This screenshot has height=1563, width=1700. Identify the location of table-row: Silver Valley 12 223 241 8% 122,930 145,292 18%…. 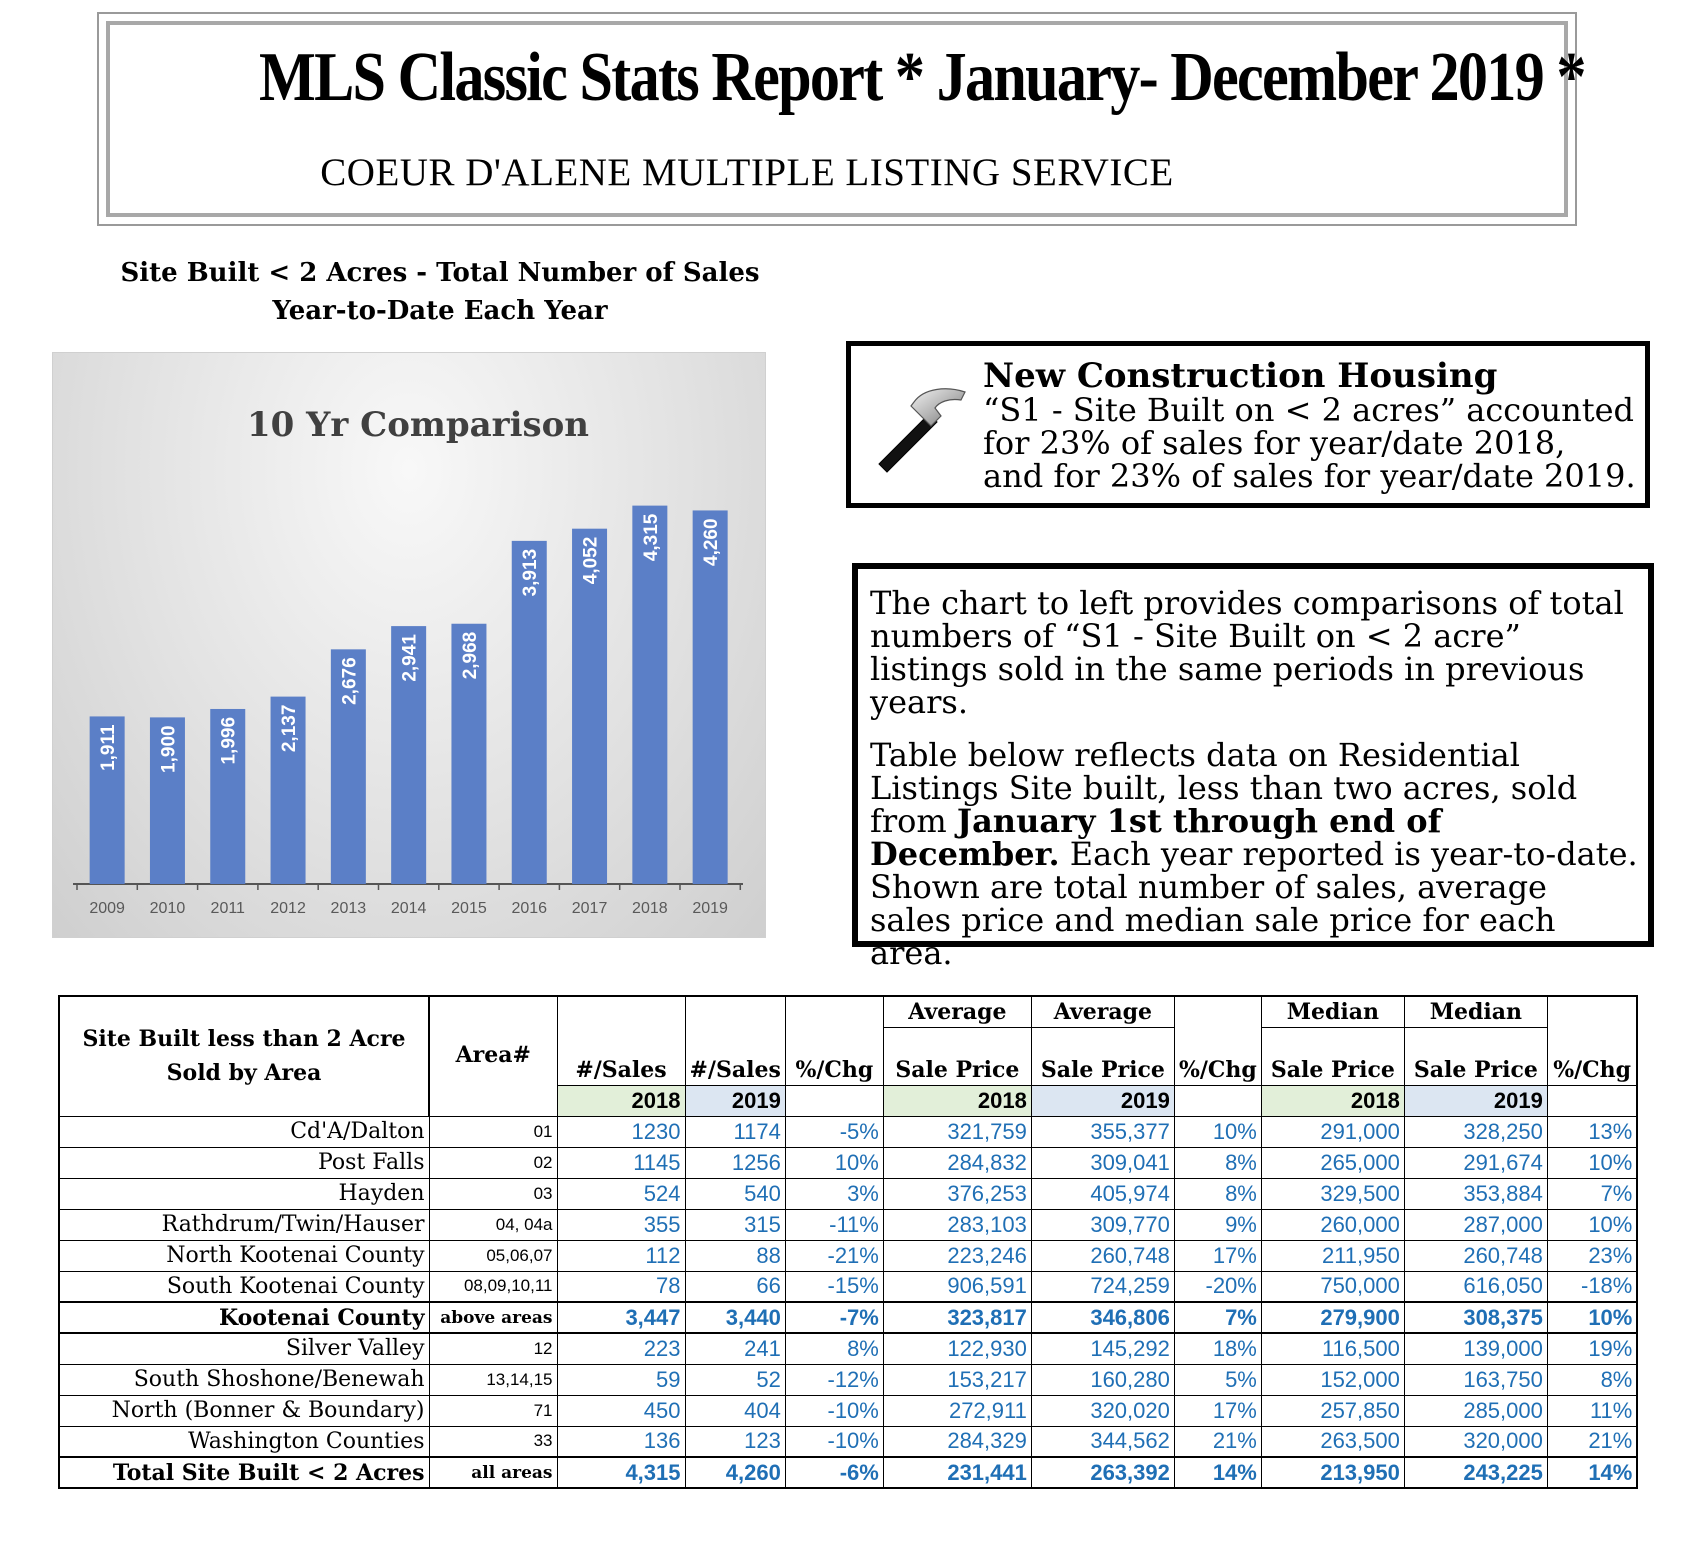
(848, 1349).